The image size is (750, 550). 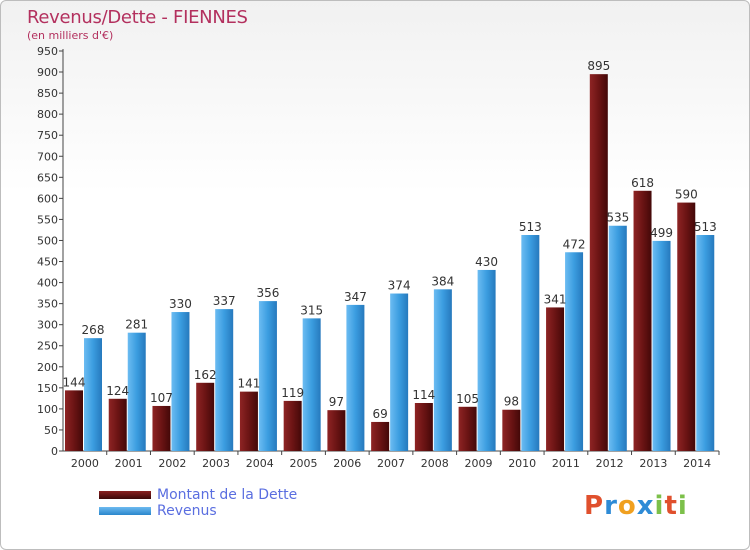 I want to click on logo-letter: o, so click(x=627, y=506).